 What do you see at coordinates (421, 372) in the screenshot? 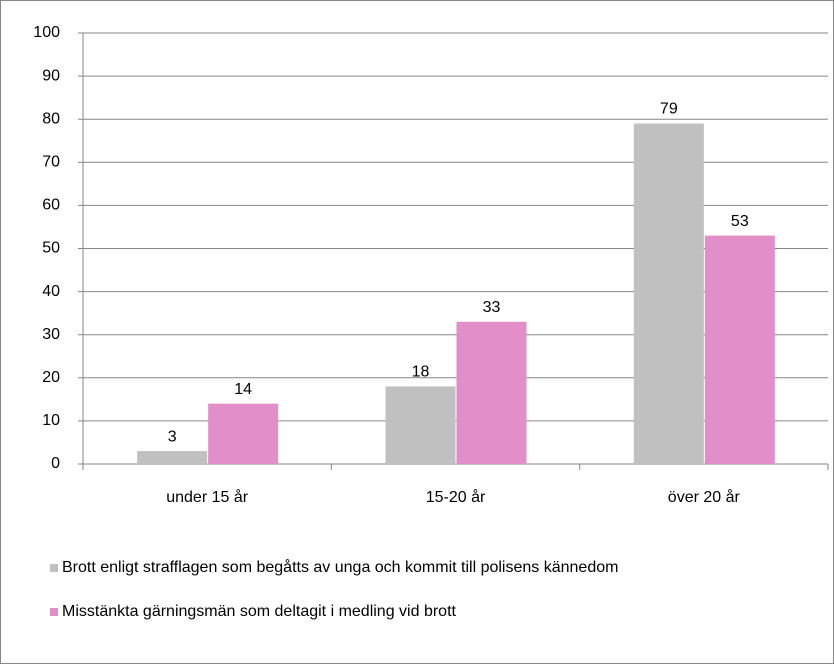
I see `data-label: 18` at bounding box center [421, 372].